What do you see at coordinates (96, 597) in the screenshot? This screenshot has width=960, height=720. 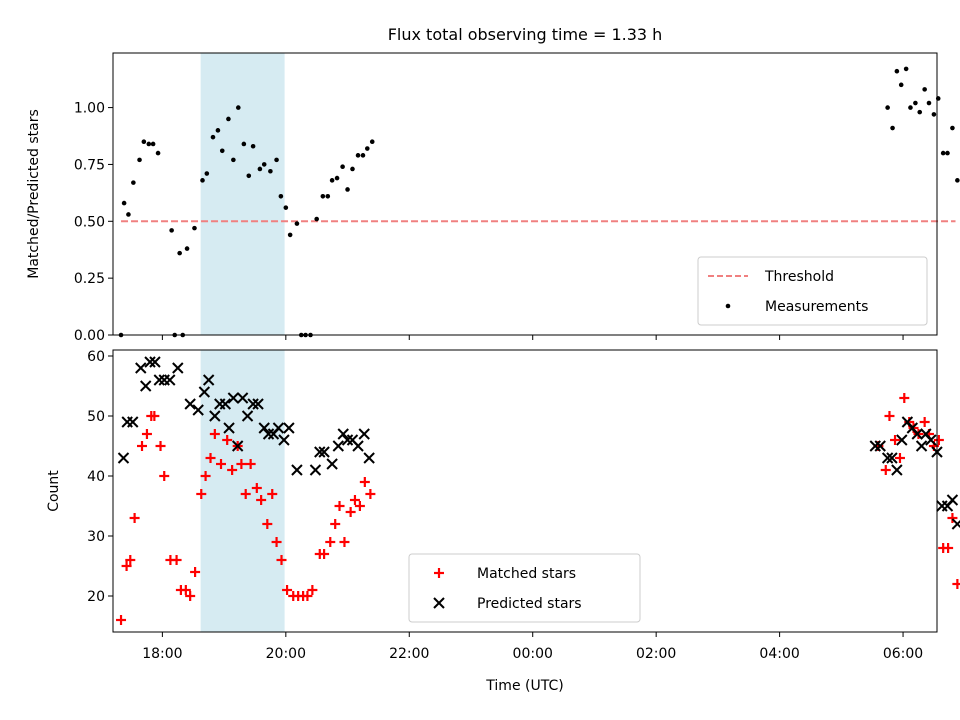 I see `y-tick-label: 20` at bounding box center [96, 597].